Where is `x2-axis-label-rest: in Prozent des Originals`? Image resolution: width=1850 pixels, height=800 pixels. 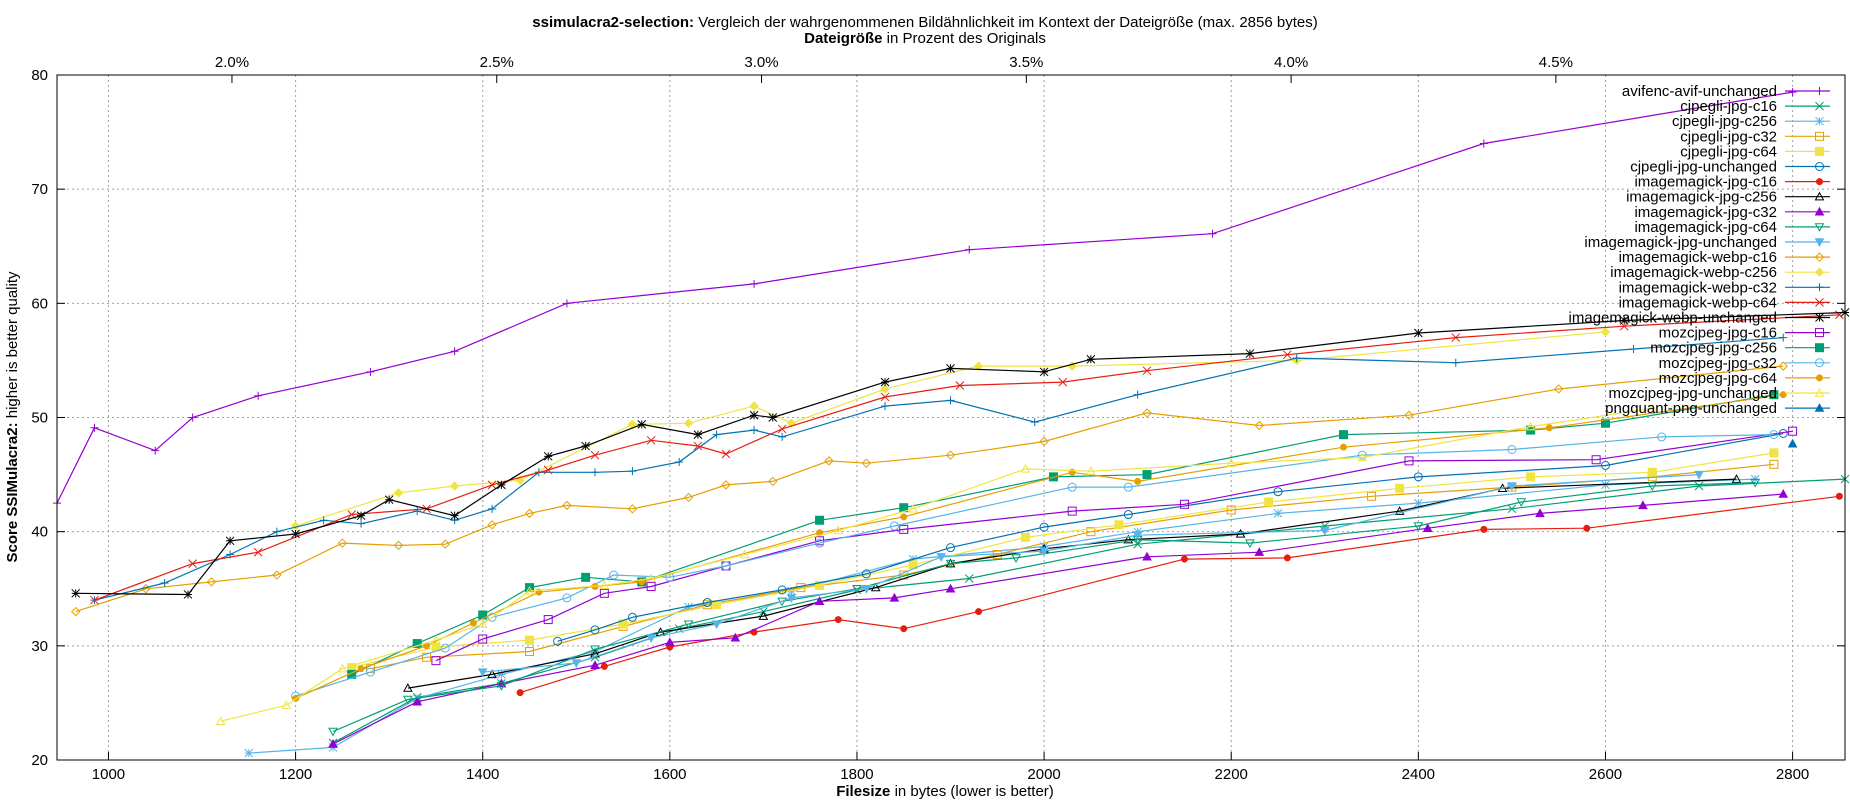 x2-axis-label-rest: in Prozent des Originals is located at coordinates (963, 38).